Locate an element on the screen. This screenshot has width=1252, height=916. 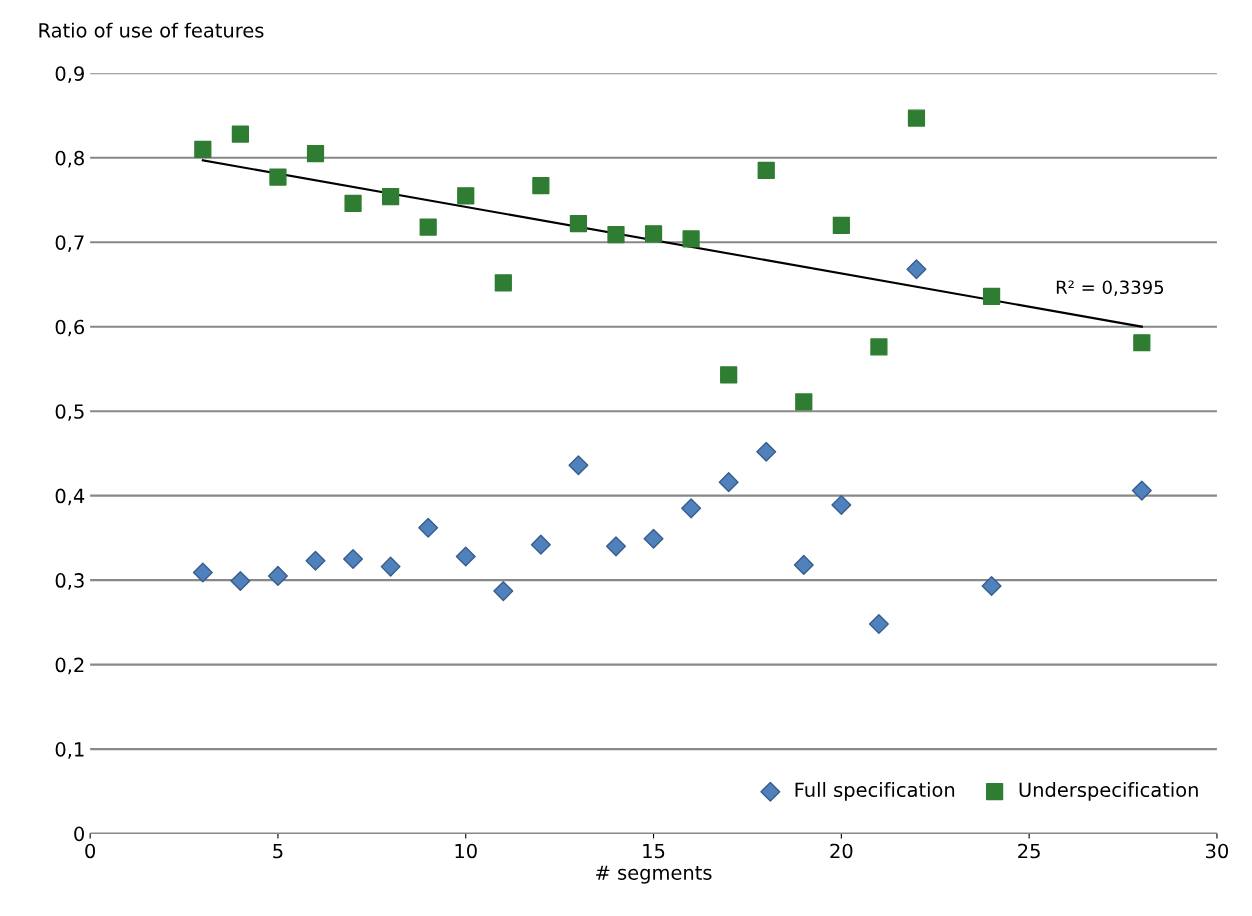
y-tick-label: 0,8 is located at coordinates (69, 159).